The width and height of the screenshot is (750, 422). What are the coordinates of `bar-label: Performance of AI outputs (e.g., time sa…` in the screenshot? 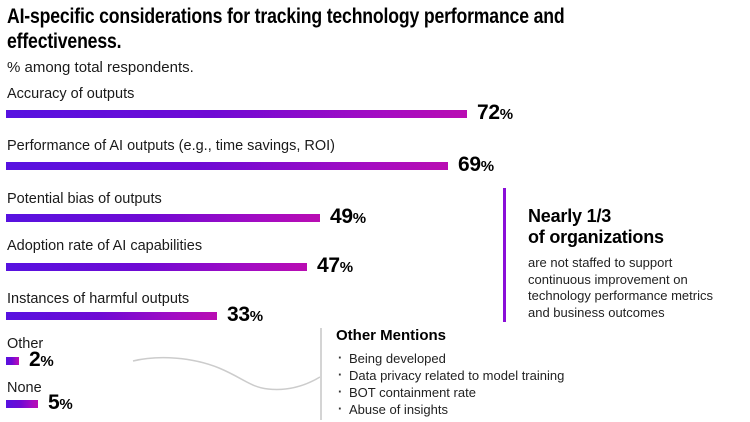 It's located at (171, 146).